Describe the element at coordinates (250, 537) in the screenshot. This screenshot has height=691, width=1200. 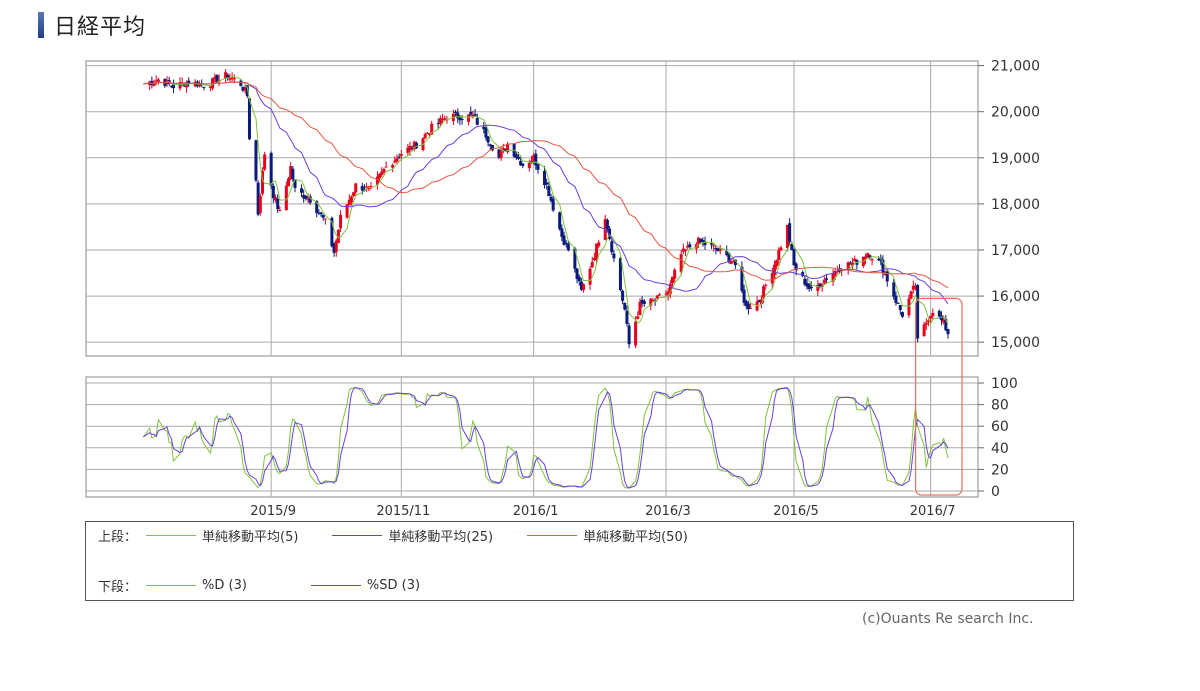
I see `legend-label: 単純移動平均(5)` at that location.